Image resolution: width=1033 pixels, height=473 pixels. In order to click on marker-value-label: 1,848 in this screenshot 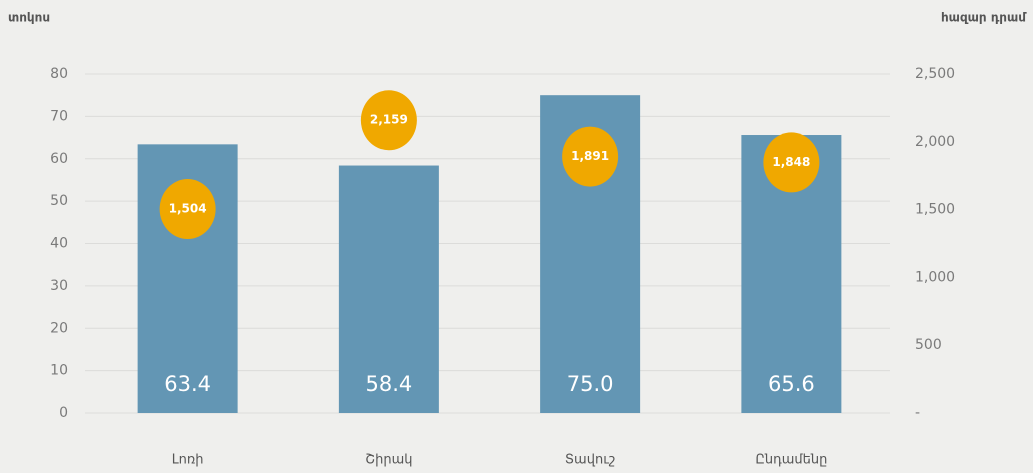, I will do `click(791, 162)`.